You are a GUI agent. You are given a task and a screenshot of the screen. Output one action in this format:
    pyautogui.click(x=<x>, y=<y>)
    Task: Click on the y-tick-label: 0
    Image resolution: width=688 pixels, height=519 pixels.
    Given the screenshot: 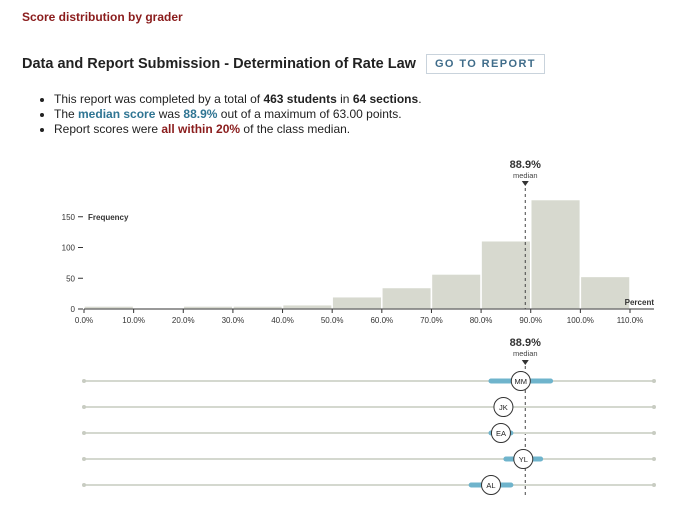 What is the action you would take?
    pyautogui.click(x=73, y=309)
    